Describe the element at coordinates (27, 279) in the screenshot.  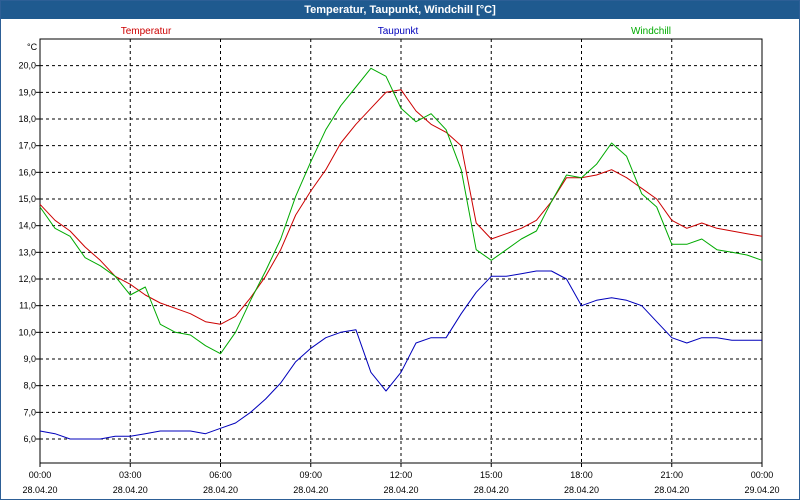
I see `y-tick-label: 12,0` at that location.